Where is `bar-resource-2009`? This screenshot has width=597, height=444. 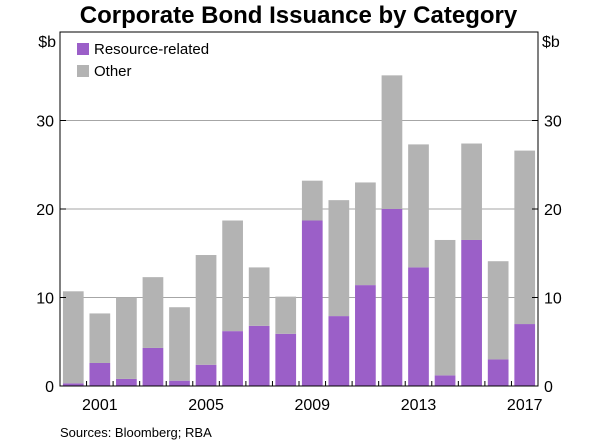 bar-resource-2009 is located at coordinates (312, 303).